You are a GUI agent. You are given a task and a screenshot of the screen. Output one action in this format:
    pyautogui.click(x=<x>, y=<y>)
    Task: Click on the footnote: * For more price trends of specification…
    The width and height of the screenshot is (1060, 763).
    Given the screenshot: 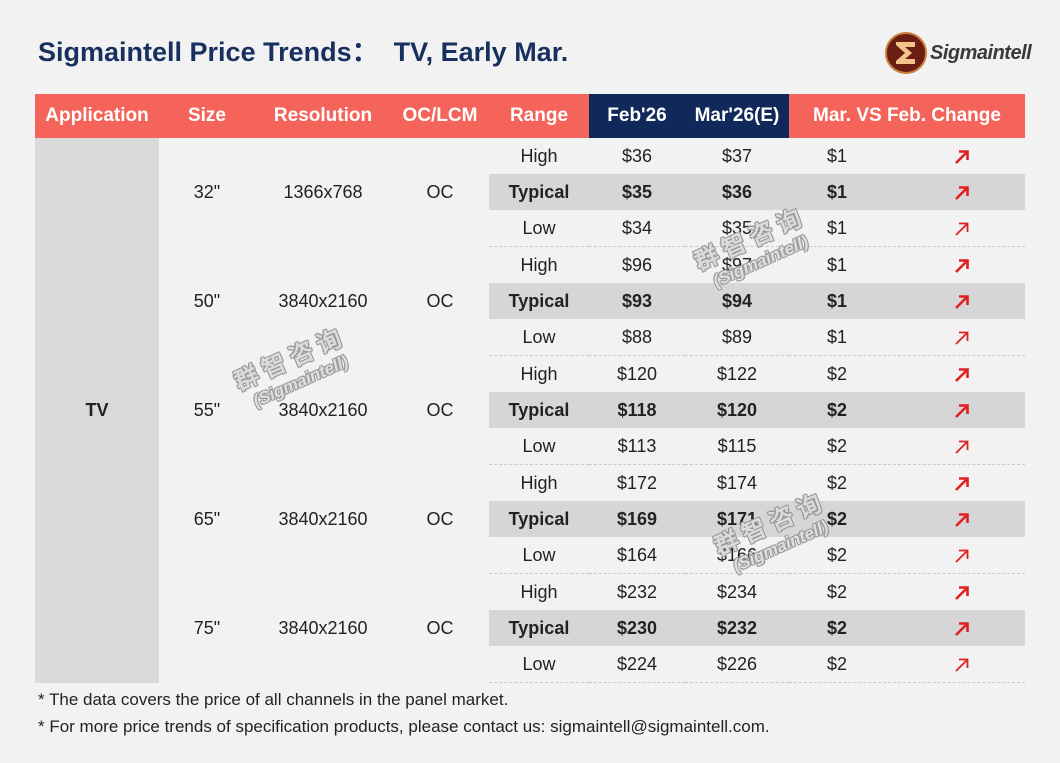 What is the action you would take?
    pyautogui.click(x=404, y=726)
    